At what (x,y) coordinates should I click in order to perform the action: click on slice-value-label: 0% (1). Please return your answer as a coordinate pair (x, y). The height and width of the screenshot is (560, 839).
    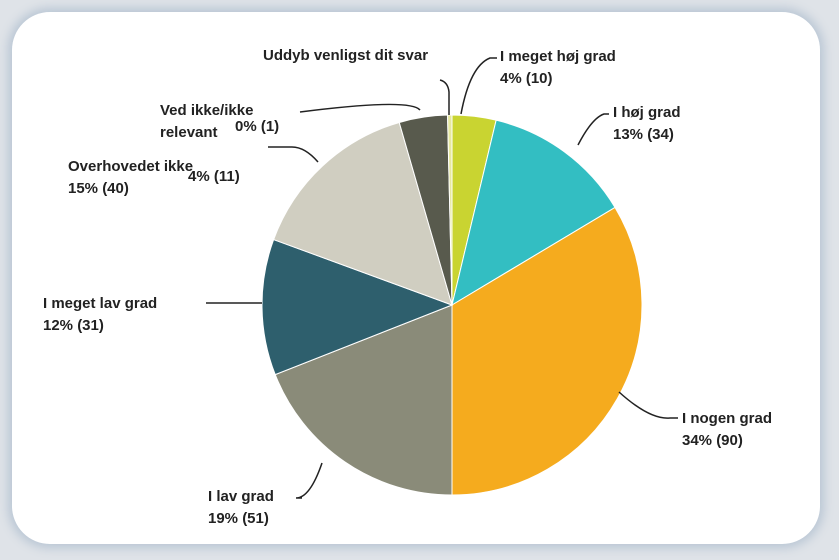
    Looking at the image, I should click on (257, 126).